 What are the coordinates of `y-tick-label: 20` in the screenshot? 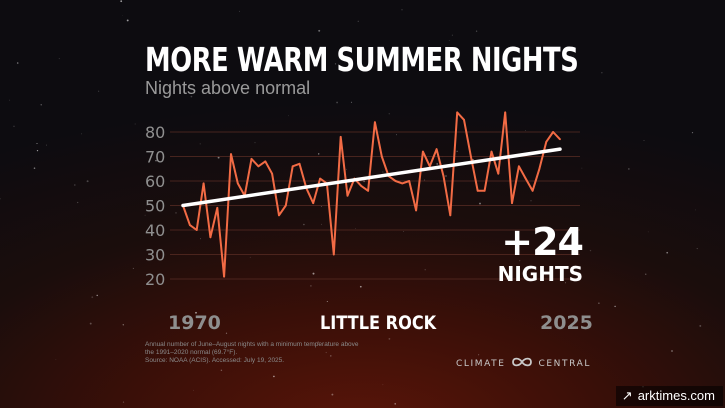 It's located at (155, 279).